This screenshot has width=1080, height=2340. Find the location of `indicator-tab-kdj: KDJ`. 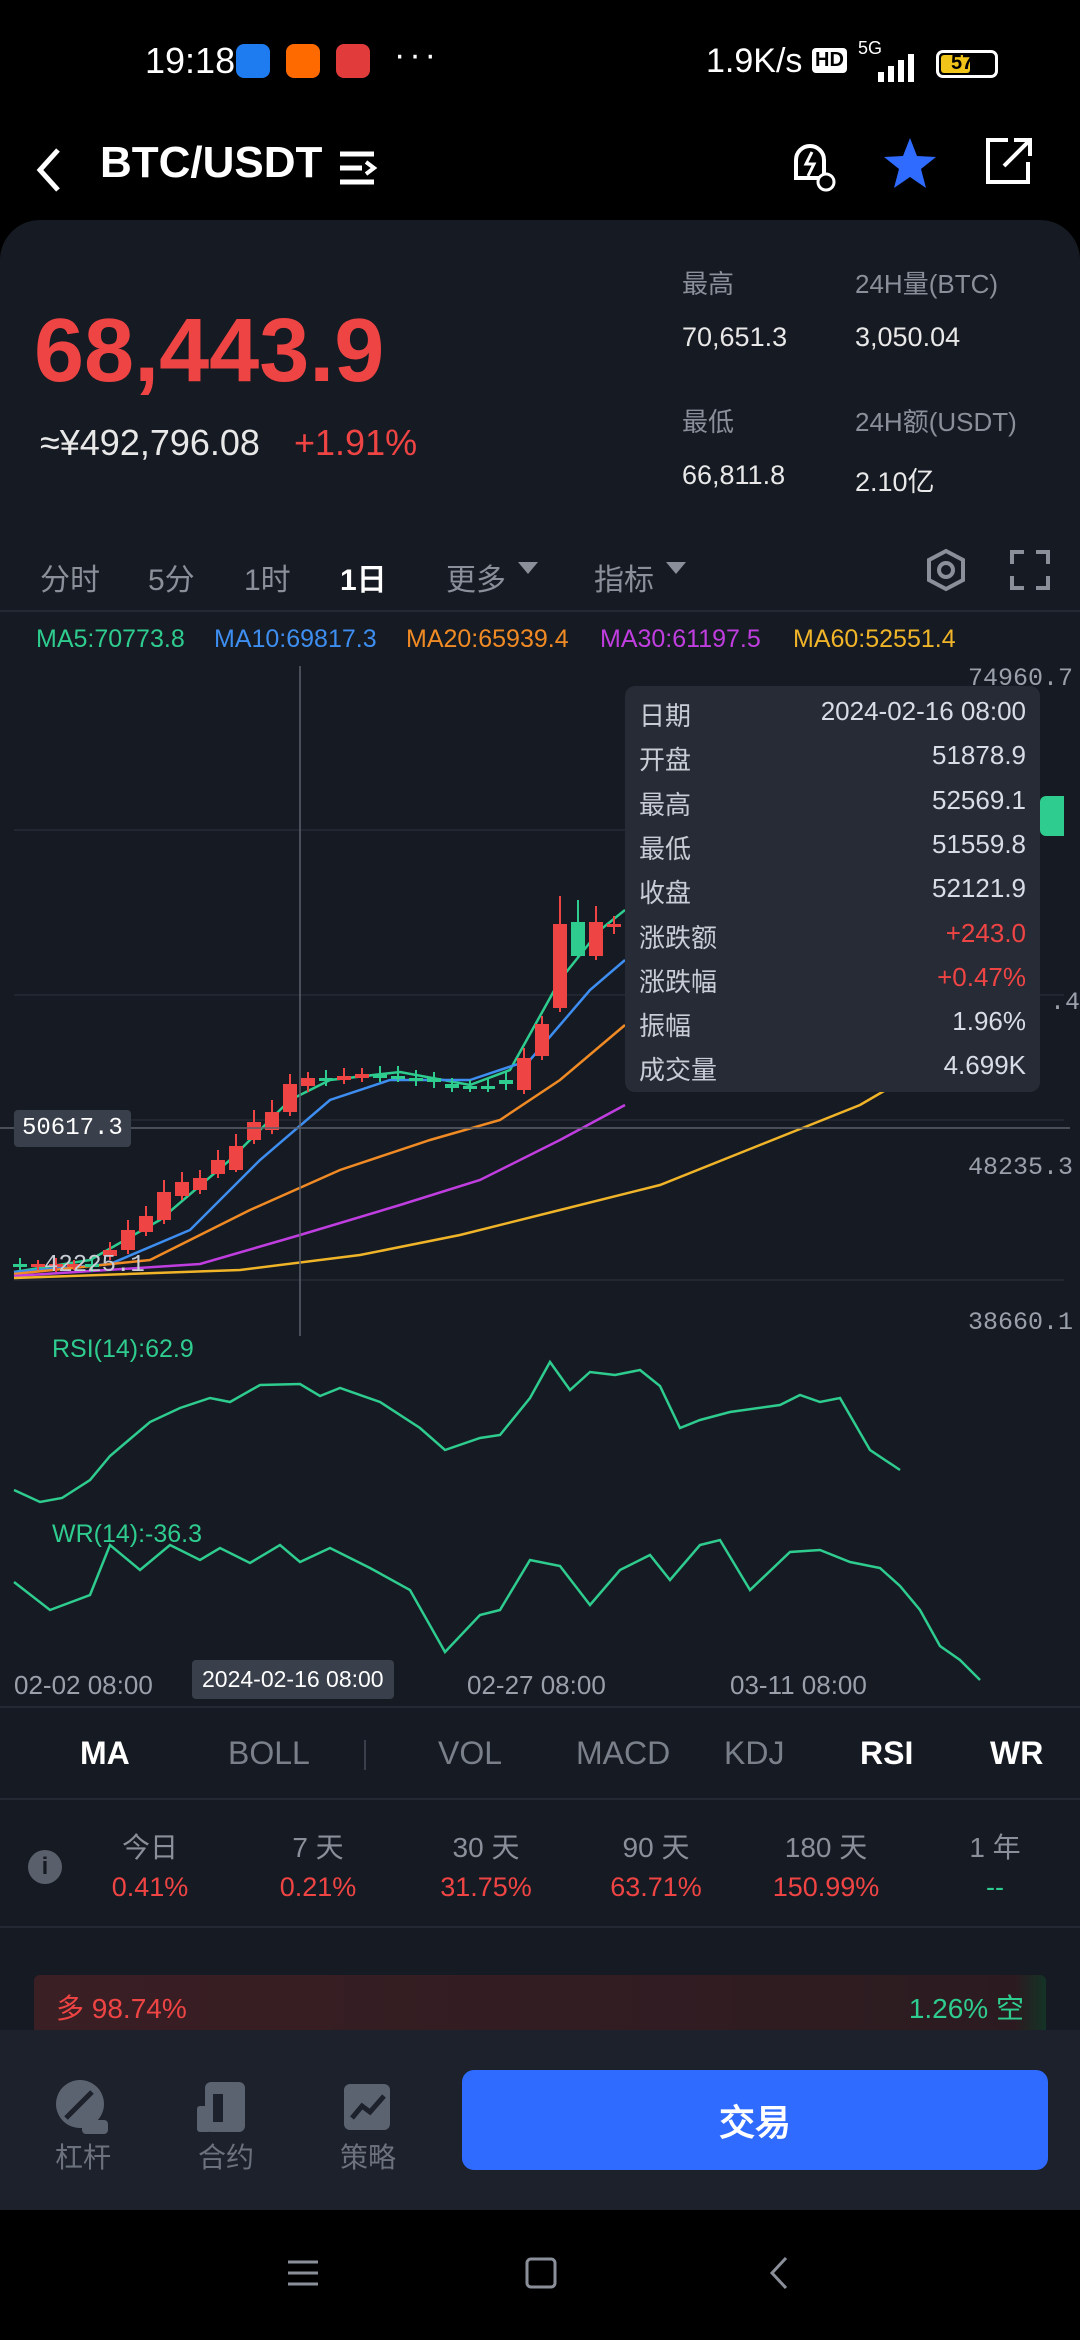

indicator-tab-kdj: KDJ is located at coordinates (754, 1753).